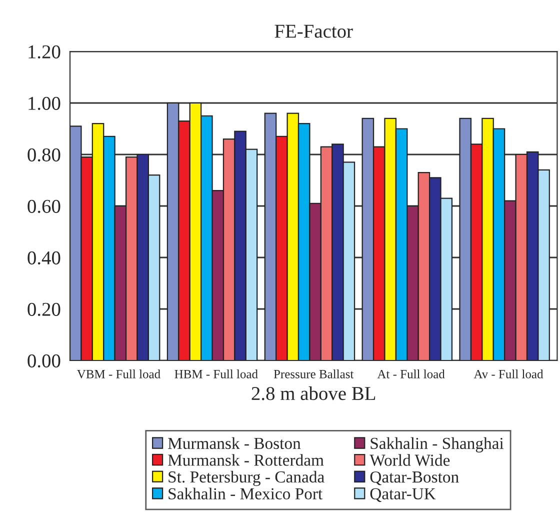 The height and width of the screenshot is (515, 560). I want to click on legend-label: World Wide, so click(410, 460).